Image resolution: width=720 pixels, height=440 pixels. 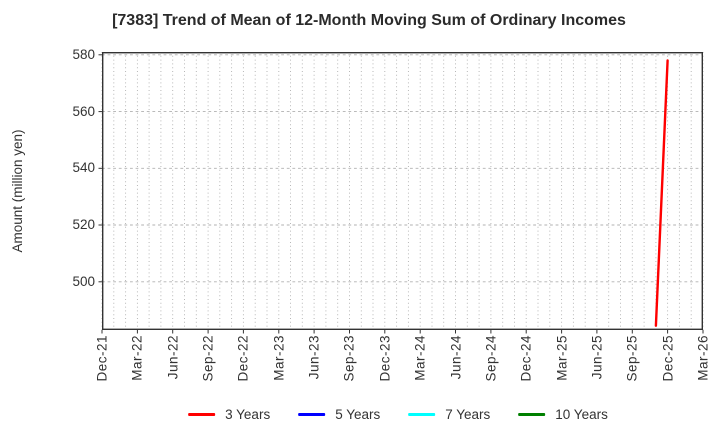 I want to click on x-tick-label: Sep-23, so click(x=349, y=361).